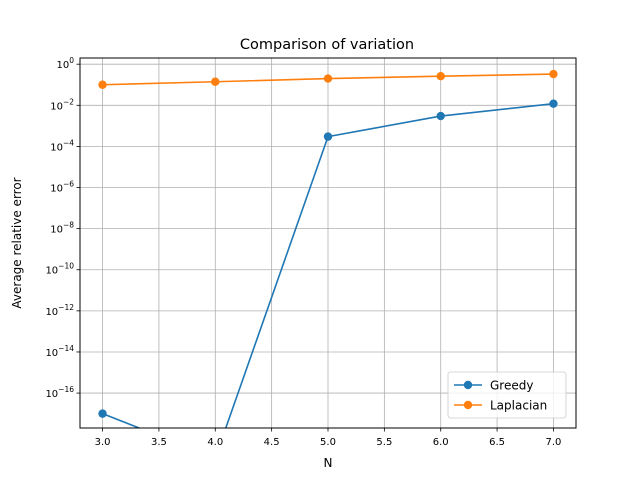 Image resolution: width=640 pixels, height=480 pixels. I want to click on x-axis-label: N, so click(328, 463).